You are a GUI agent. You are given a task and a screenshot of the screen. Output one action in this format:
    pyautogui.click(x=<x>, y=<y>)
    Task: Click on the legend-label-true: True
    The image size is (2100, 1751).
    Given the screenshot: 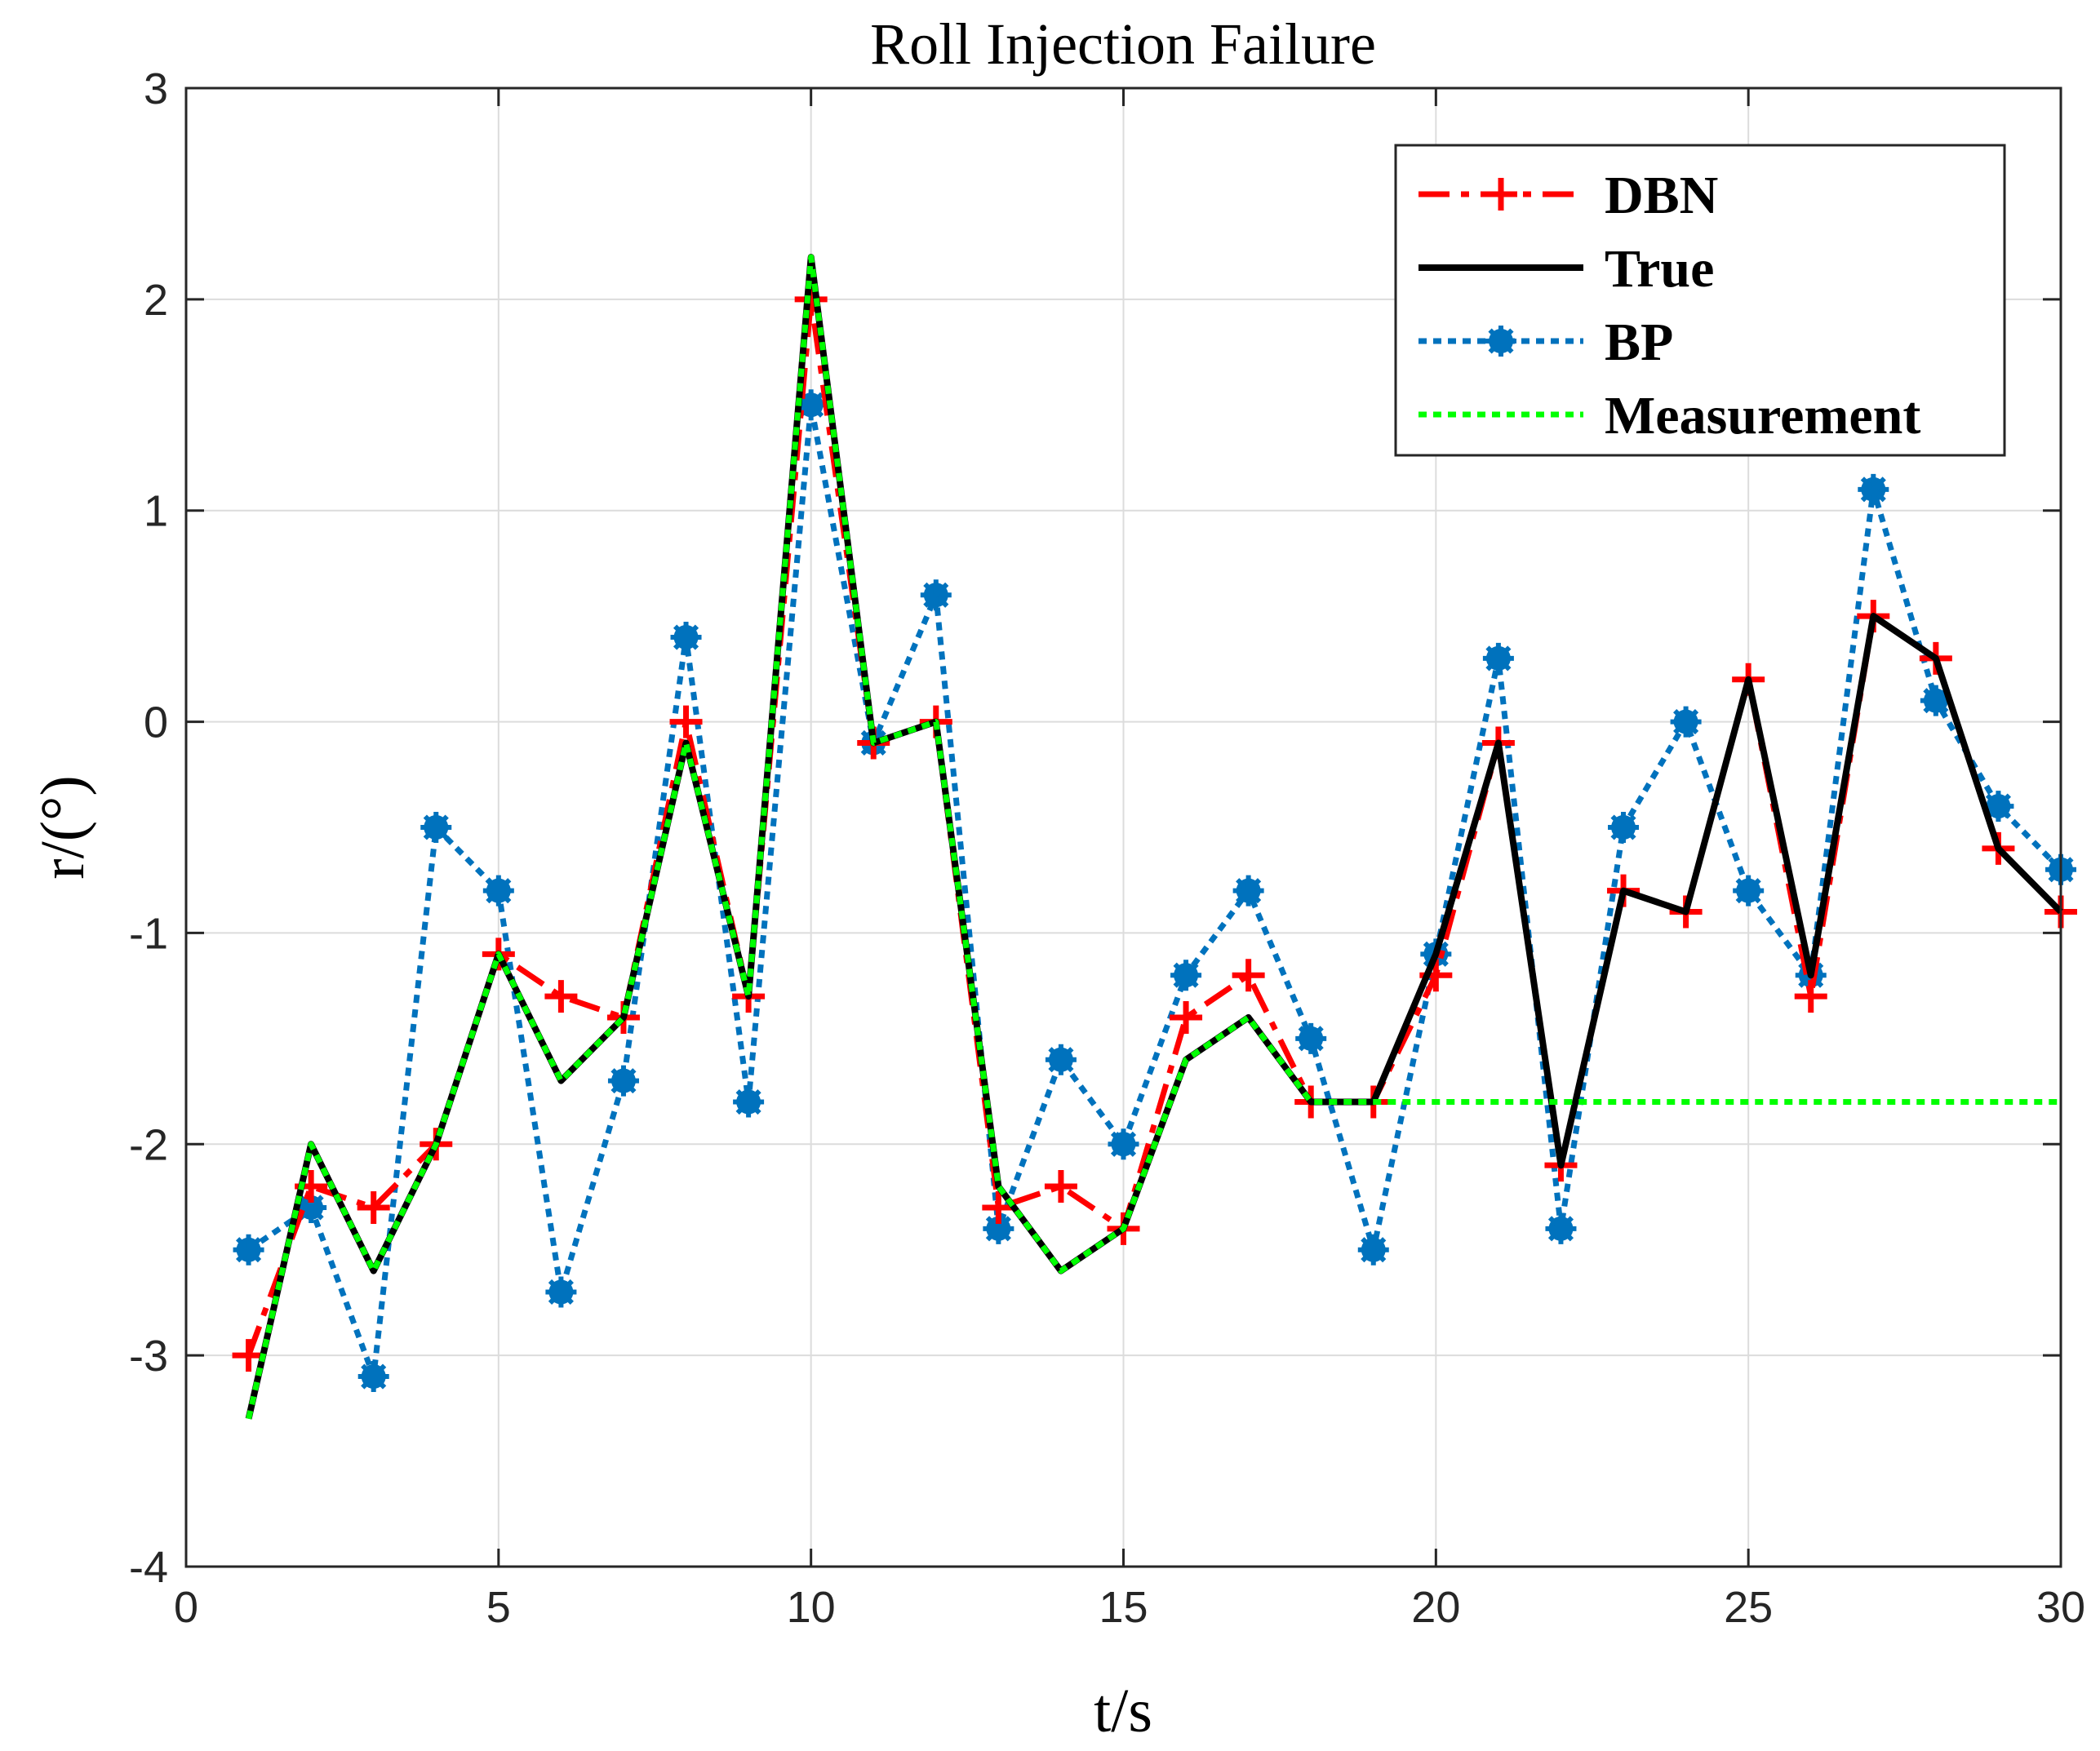 What is the action you would take?
    pyautogui.click(x=1659, y=269)
    